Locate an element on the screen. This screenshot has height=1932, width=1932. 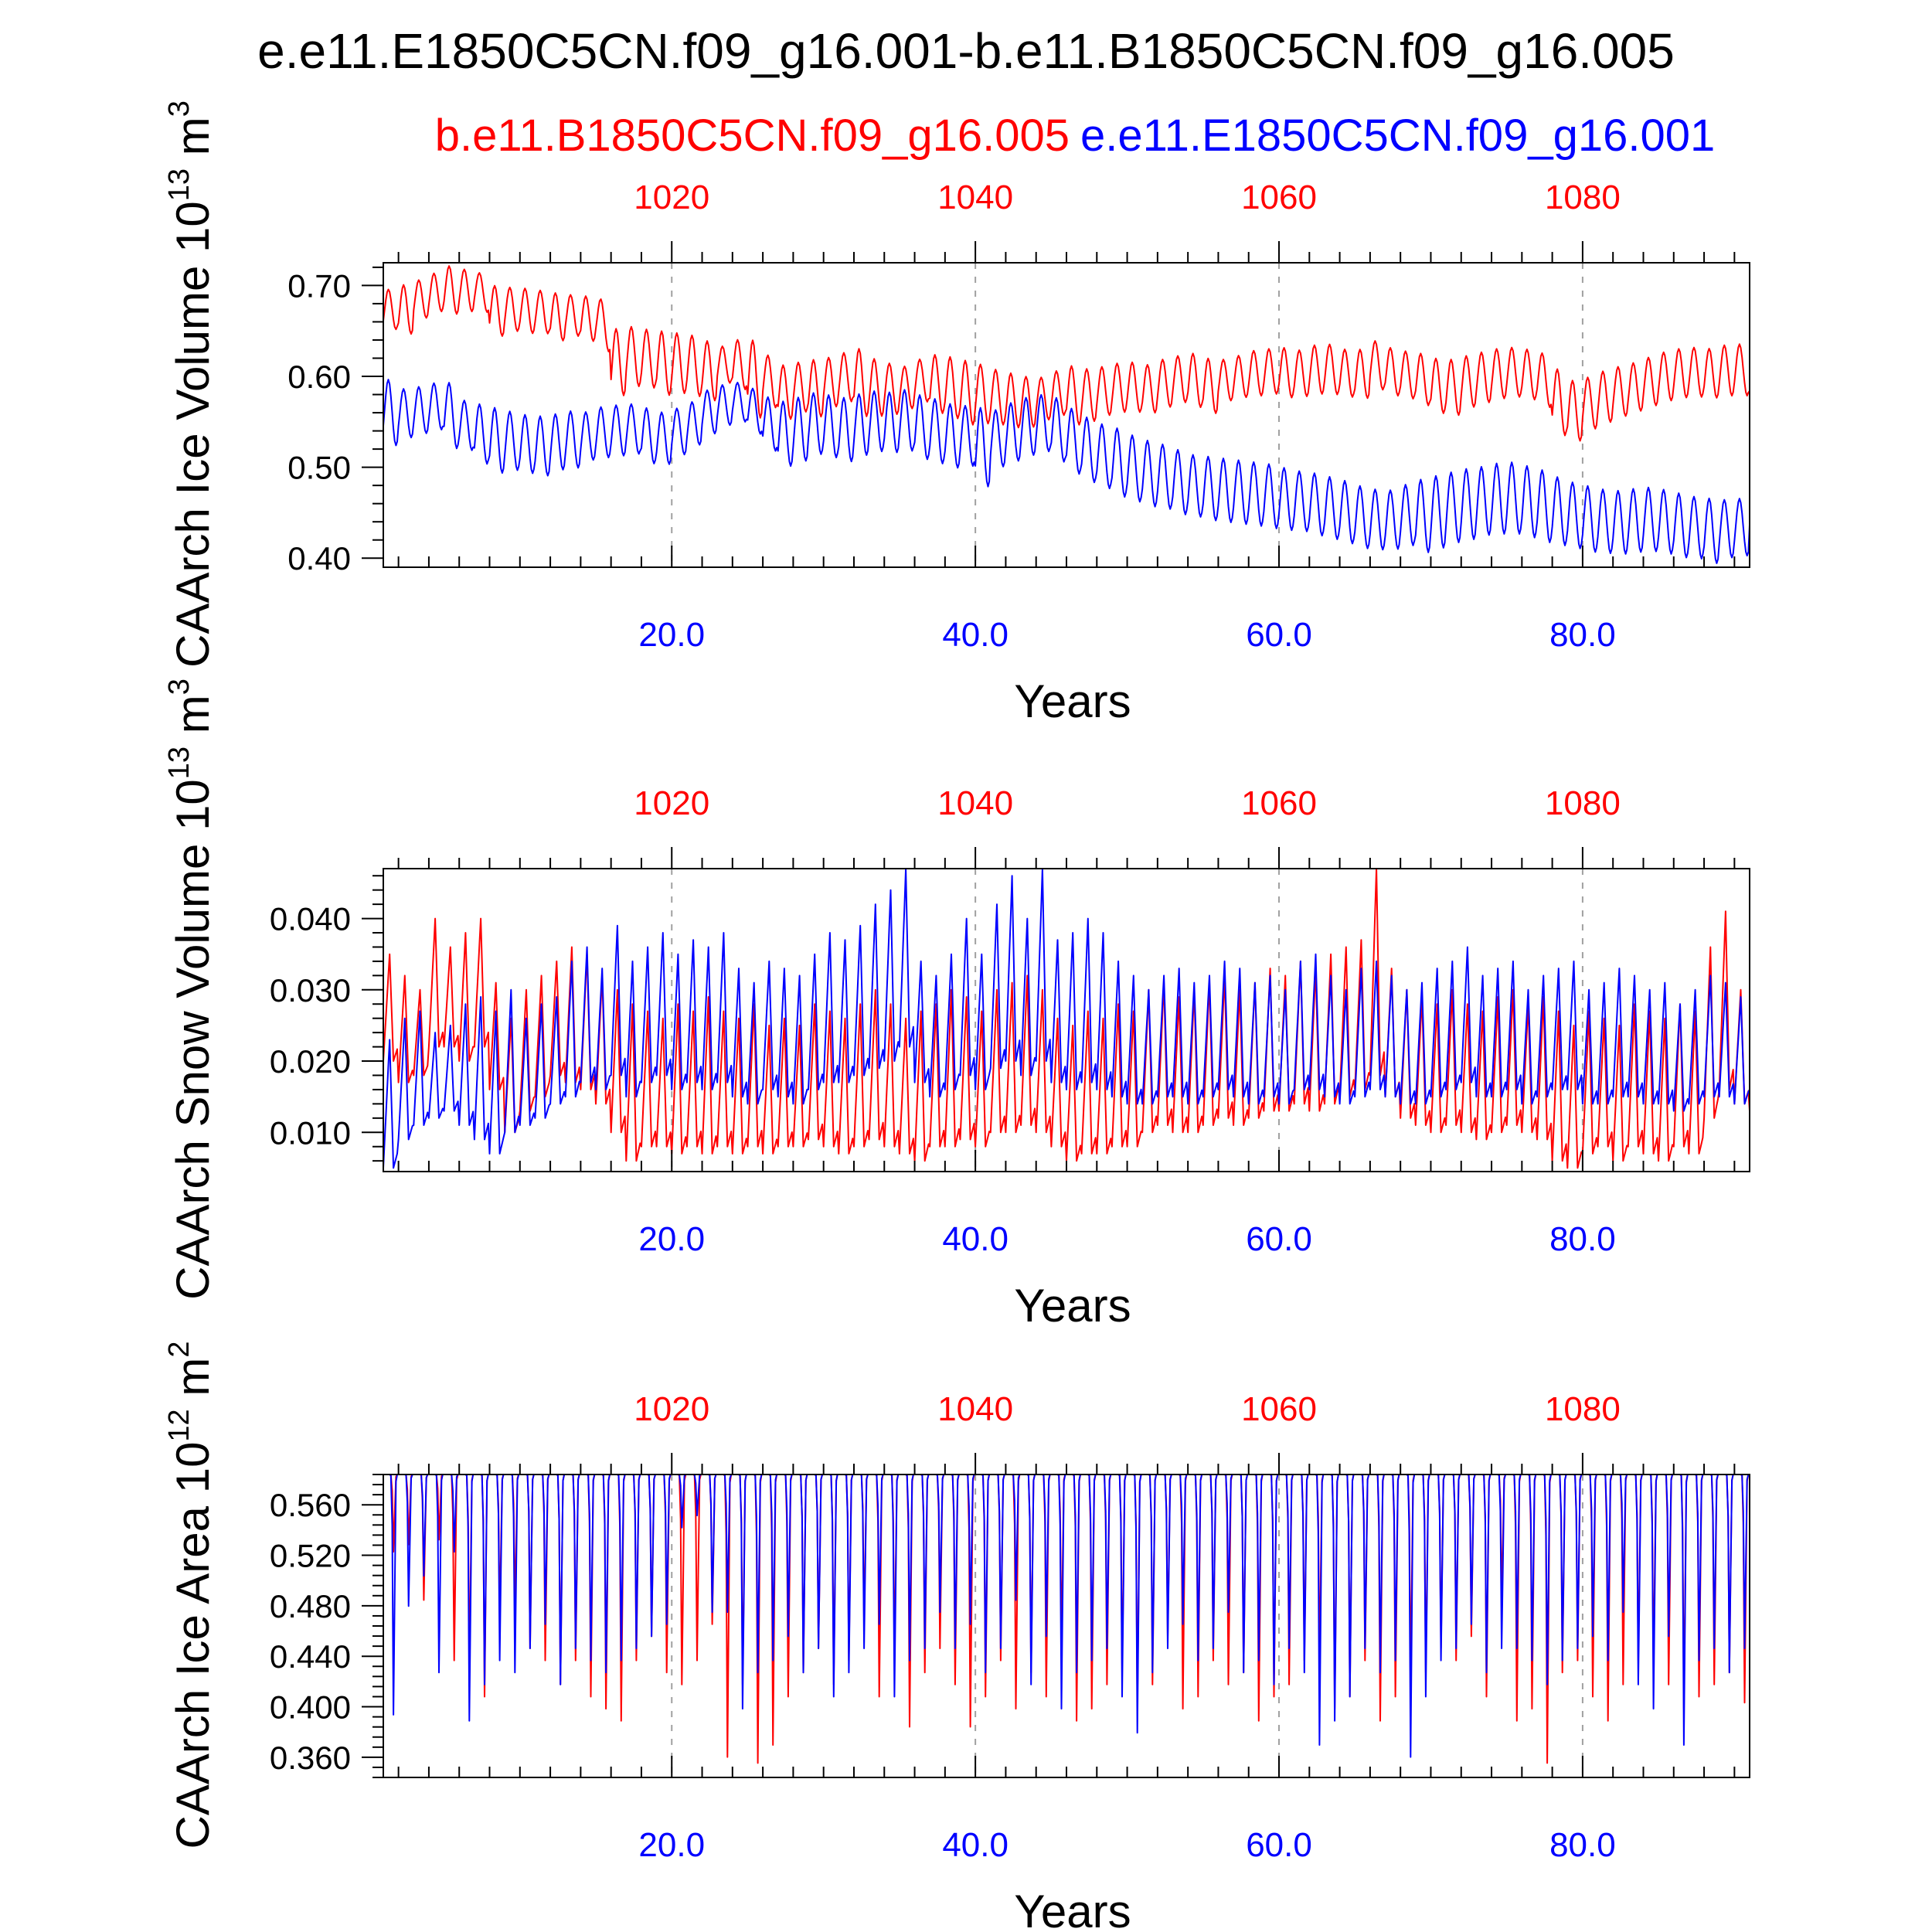
y-tick-label: 0.520 is located at coordinates (310, 1556).